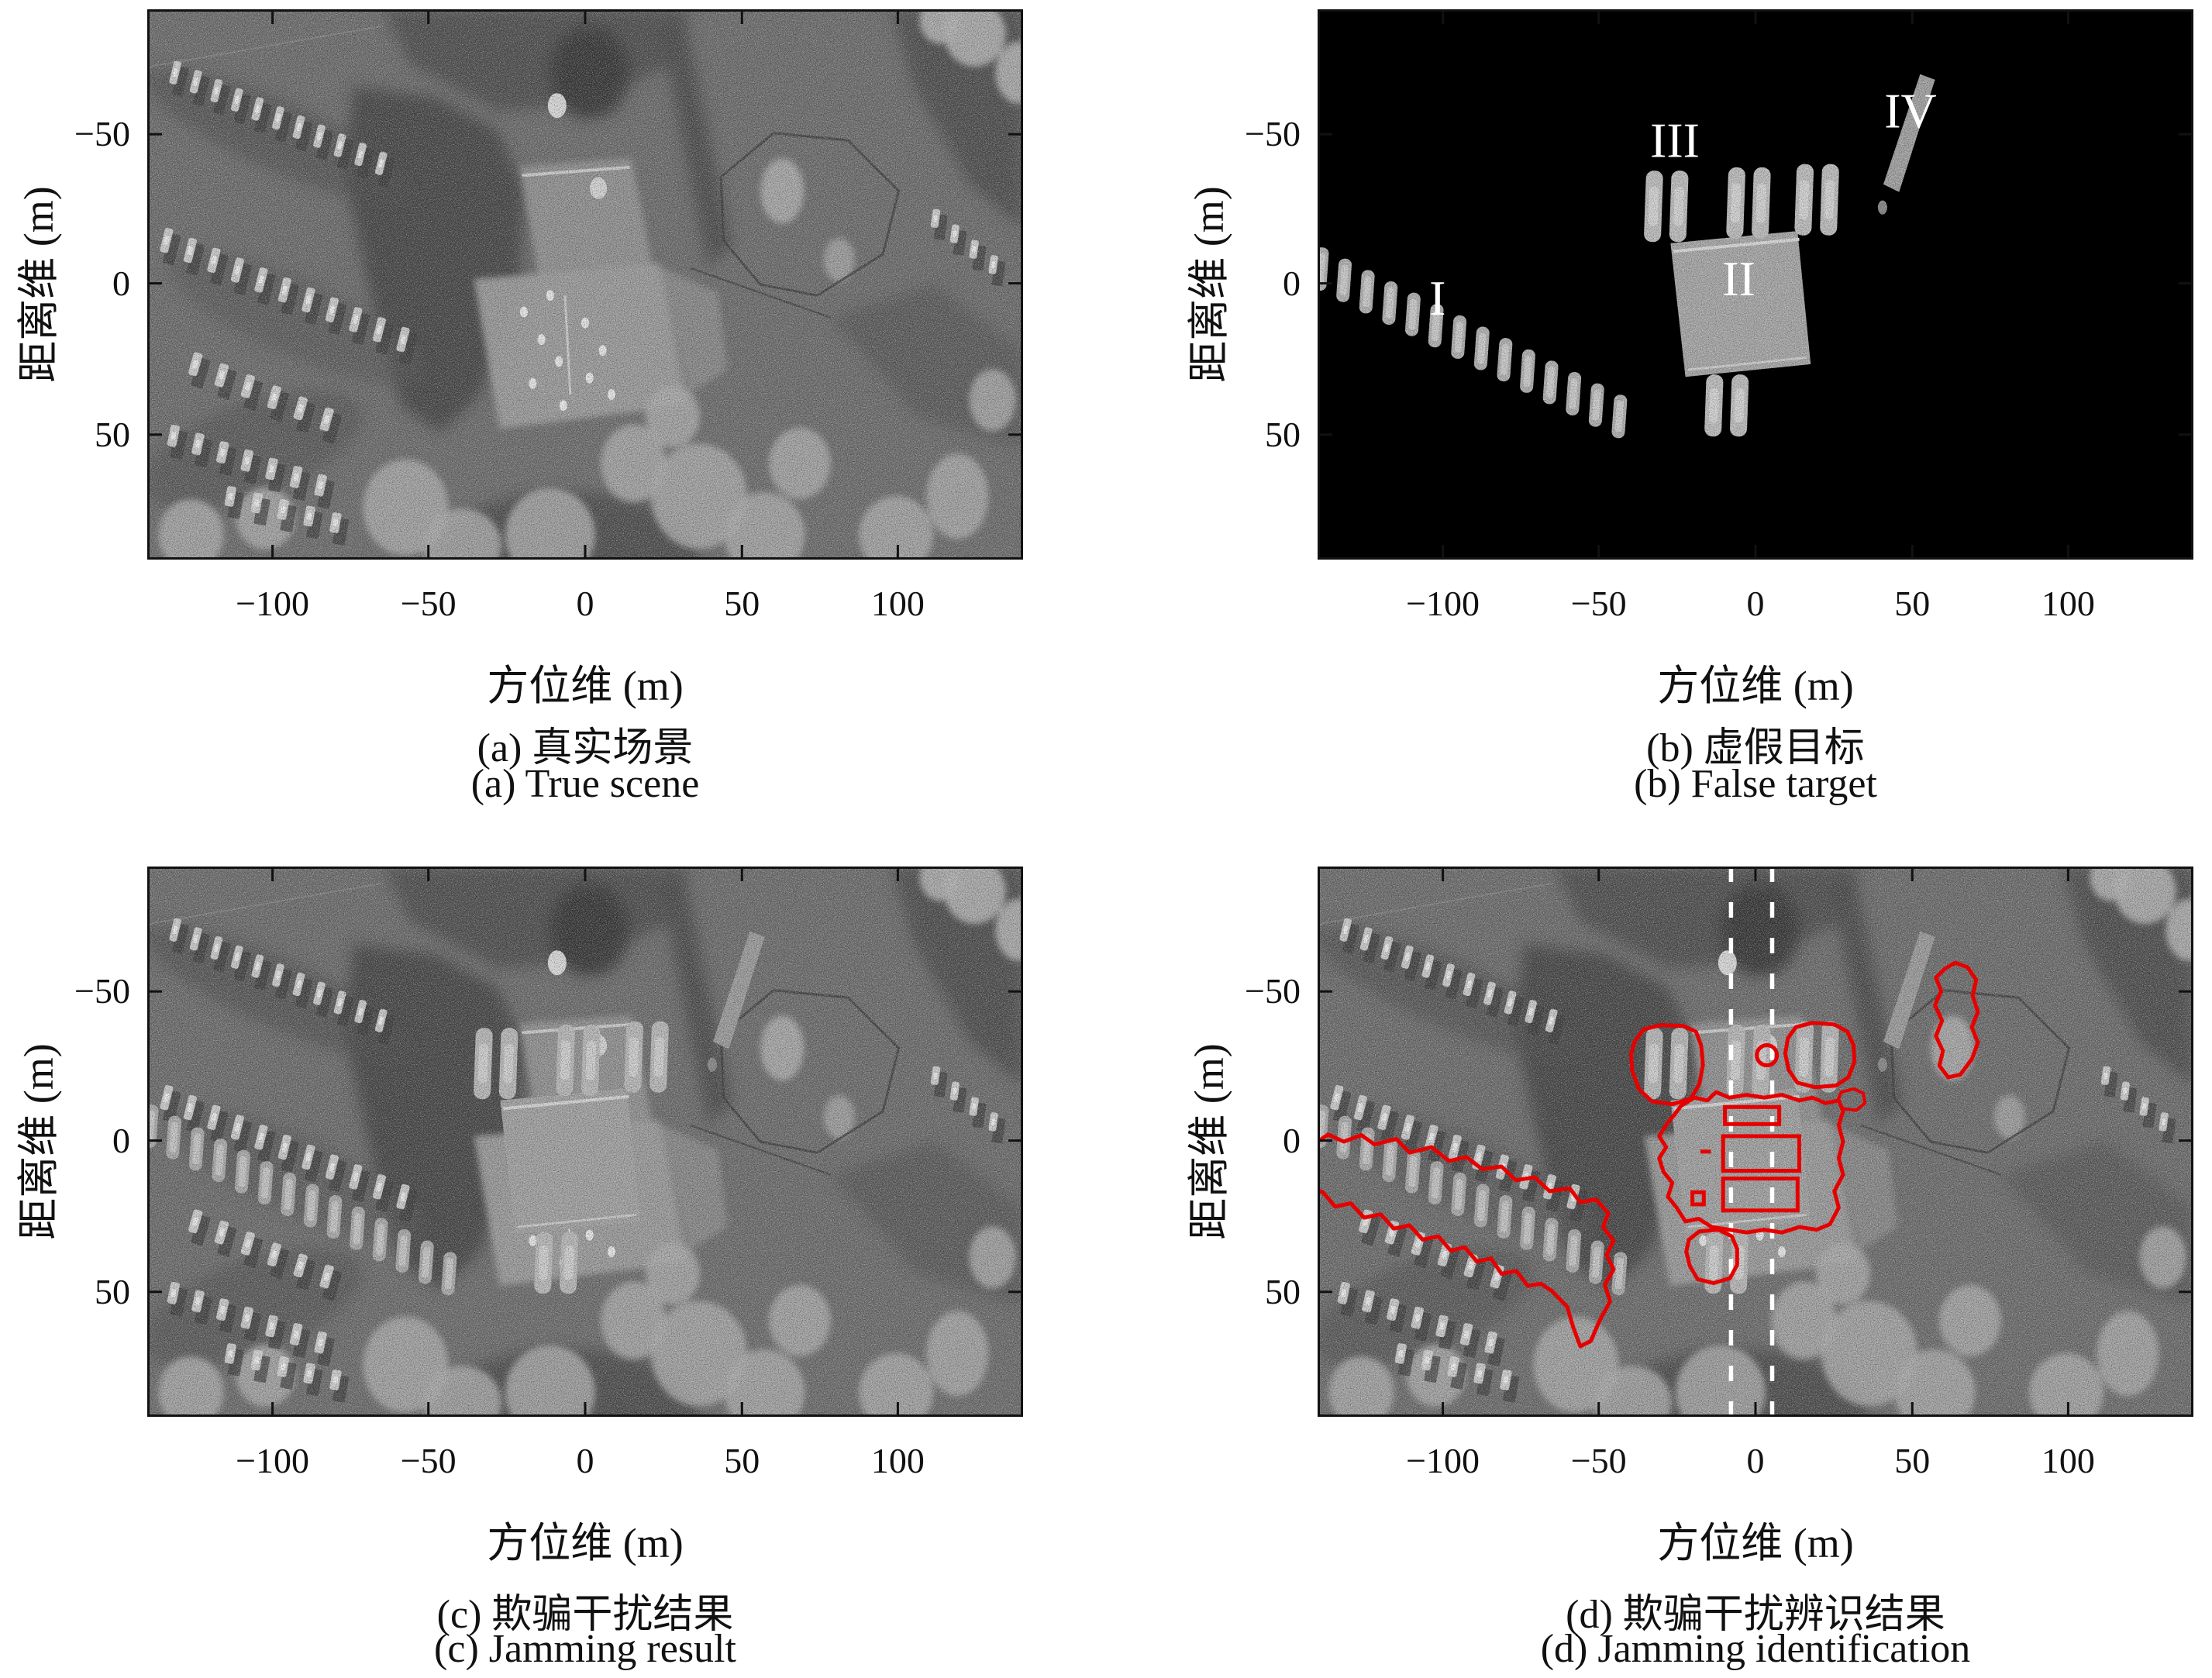 This screenshot has width=2212, height=1678. I want to click on plot-area-a, so click(585, 284).